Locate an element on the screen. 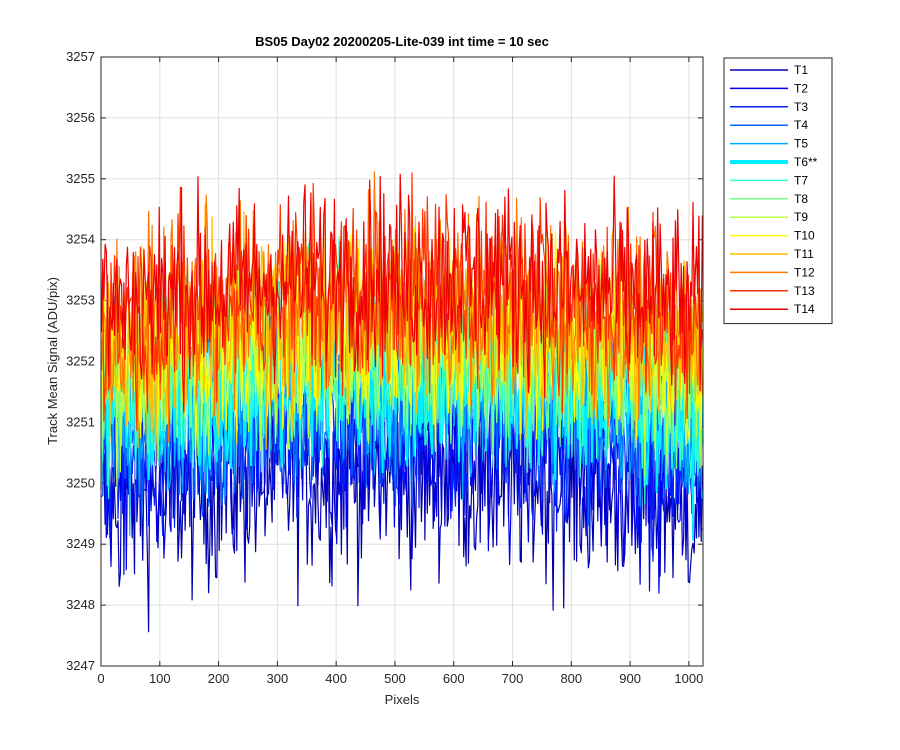  x-tick-label: 700 is located at coordinates (513, 678).